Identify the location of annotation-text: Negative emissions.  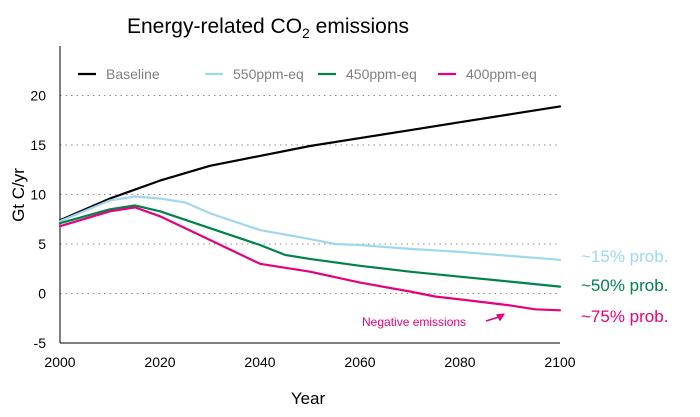
(414, 322).